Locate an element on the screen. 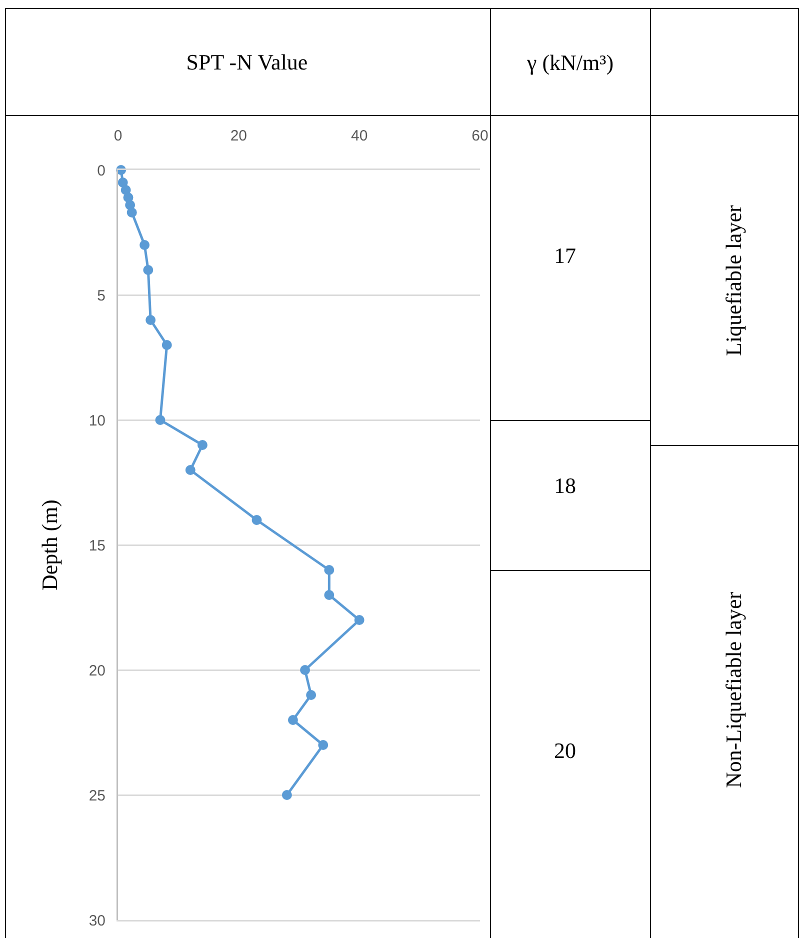  y-tick-label: 0 is located at coordinates (101, 171).